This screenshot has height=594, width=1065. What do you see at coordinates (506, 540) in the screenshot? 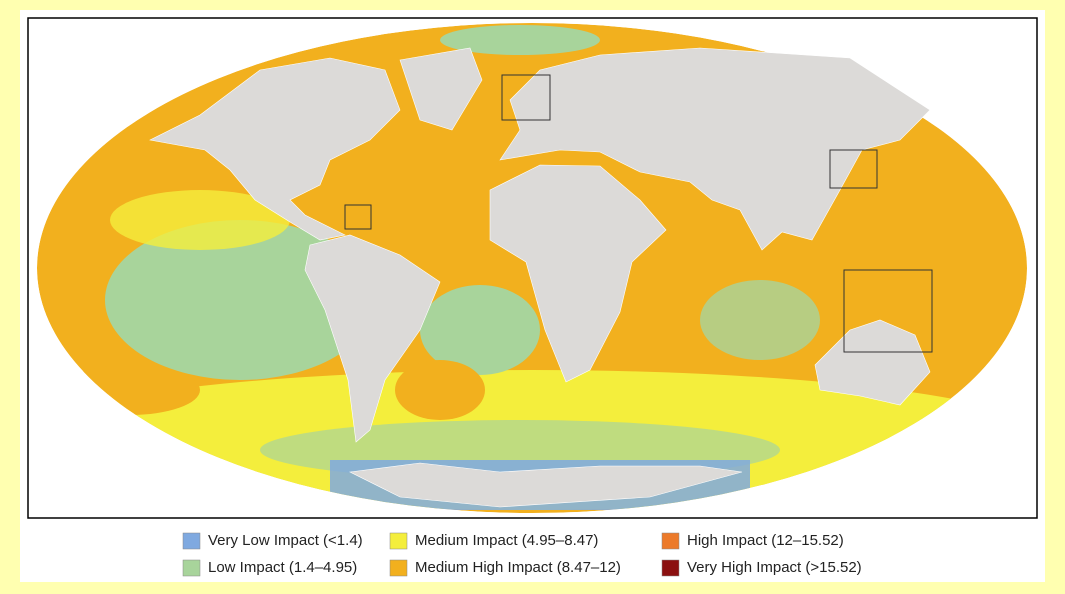
I see `legend-label: Medium Impact (4.95–8.47)` at bounding box center [506, 540].